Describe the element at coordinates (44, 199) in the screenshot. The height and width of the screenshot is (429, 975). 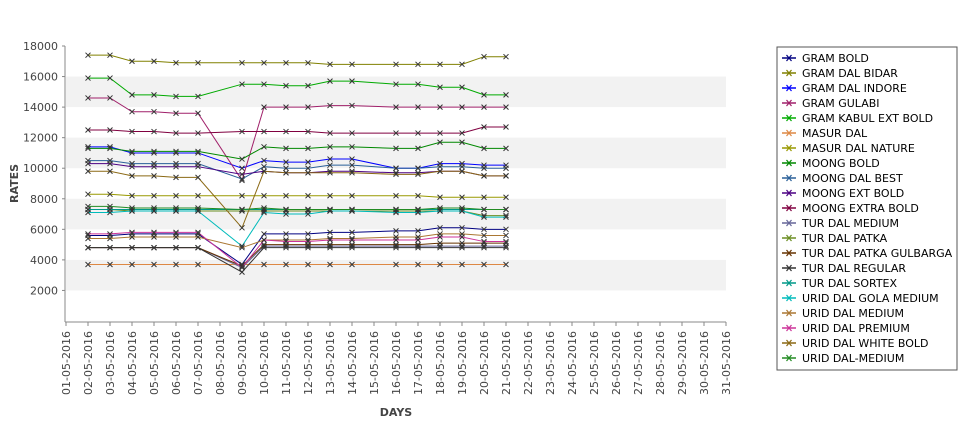
I see `y-tick-label: 8000` at that location.